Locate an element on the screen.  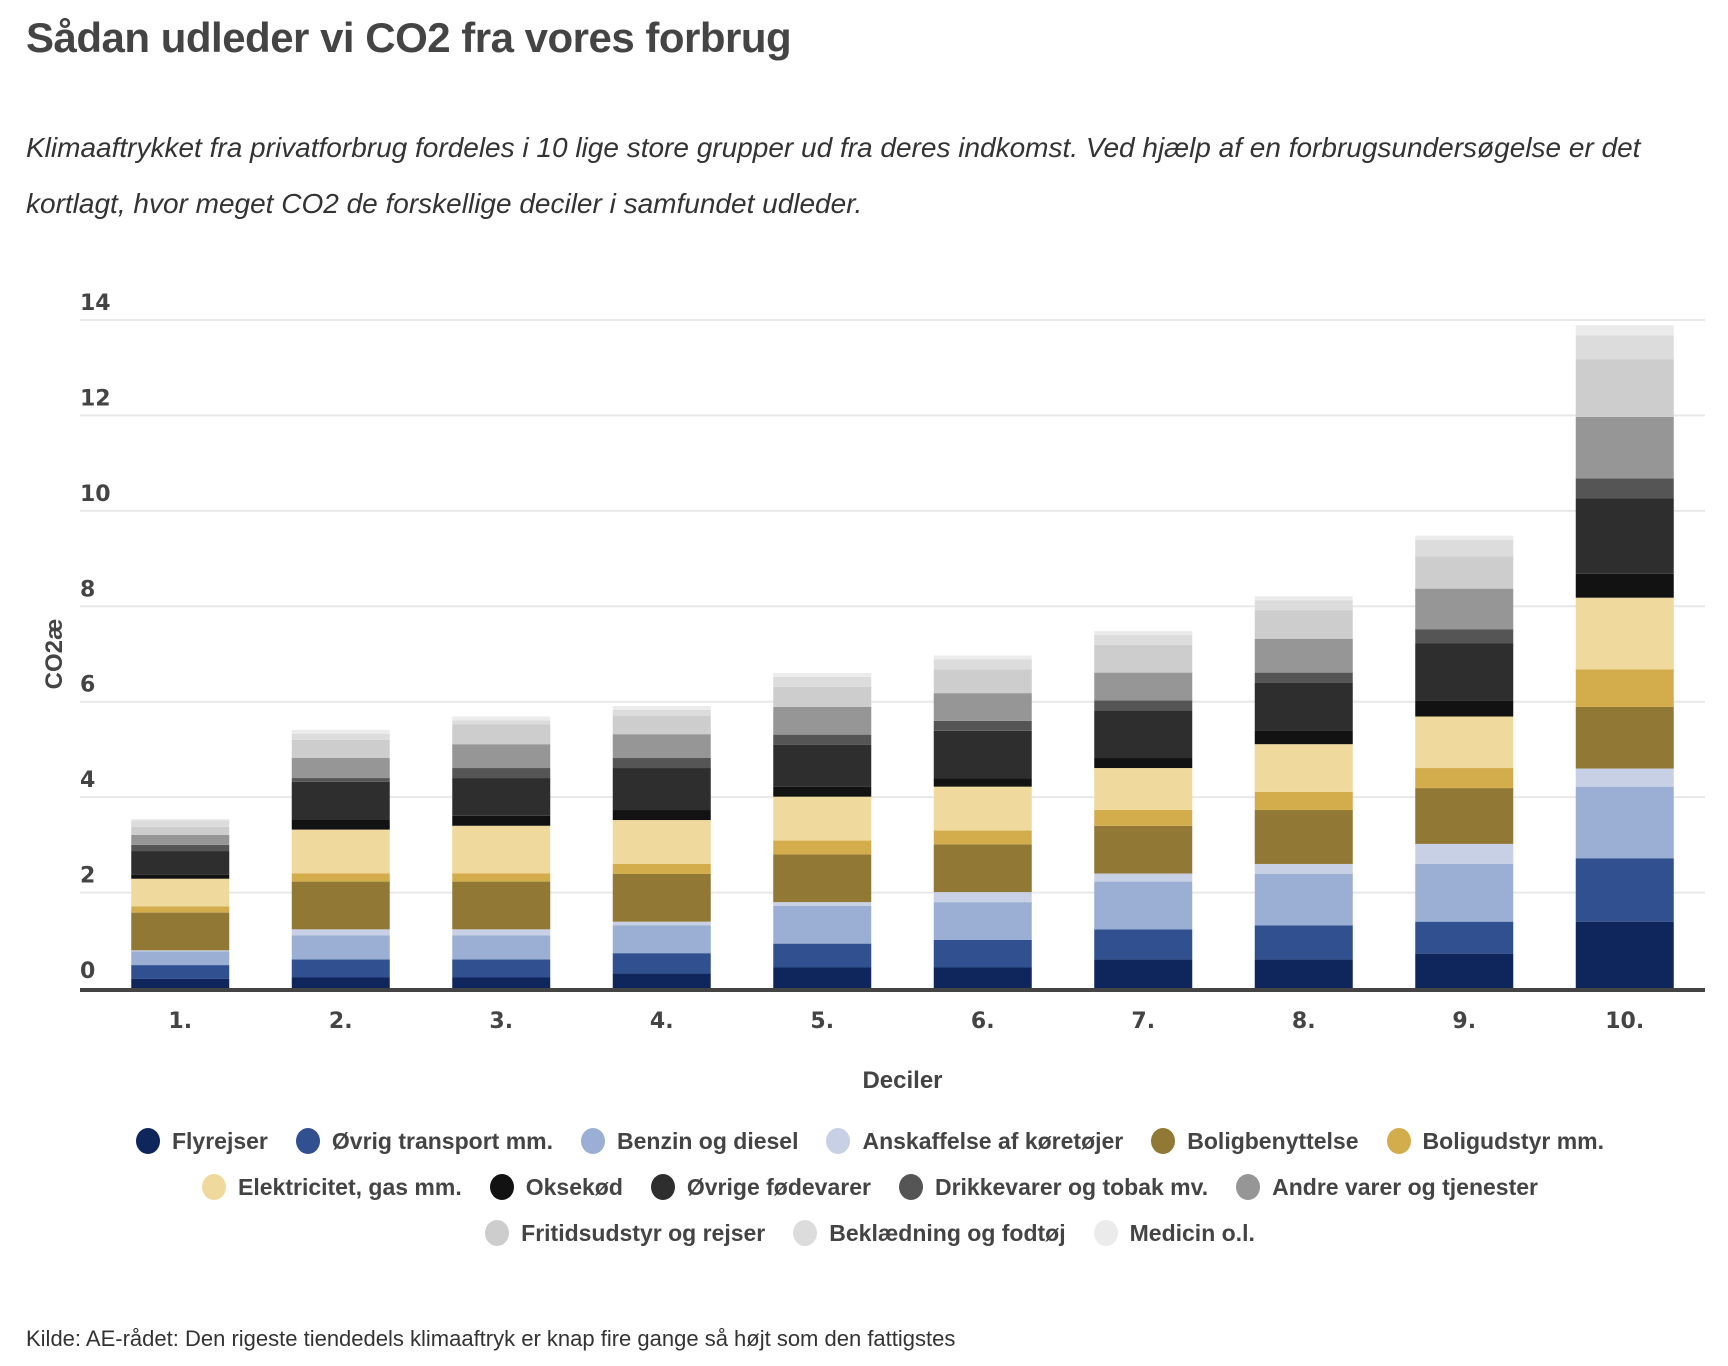
legend-item: Øvrig transport mm. is located at coordinates (424, 1141).